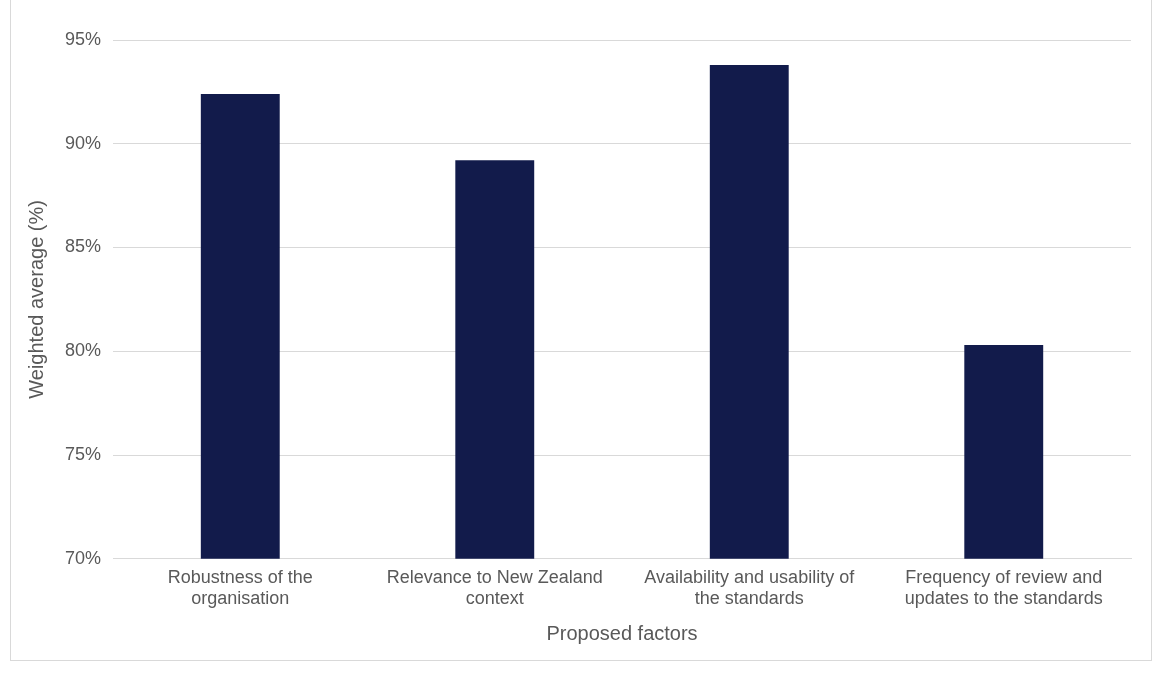 The image size is (1154, 675). What do you see at coordinates (622, 632) in the screenshot?
I see `x-axis-title: Proposed factors` at bounding box center [622, 632].